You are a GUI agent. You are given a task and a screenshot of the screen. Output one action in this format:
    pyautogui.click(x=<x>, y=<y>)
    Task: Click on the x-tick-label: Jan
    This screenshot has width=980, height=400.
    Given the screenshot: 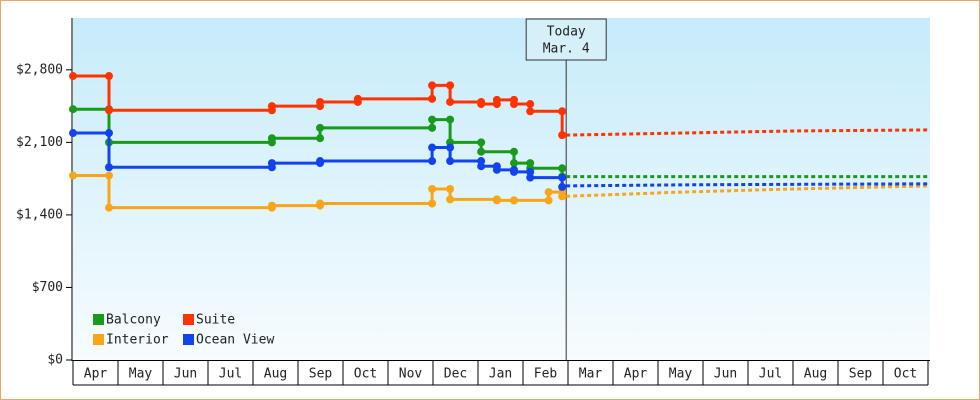 What is the action you would take?
    pyautogui.click(x=500, y=374)
    